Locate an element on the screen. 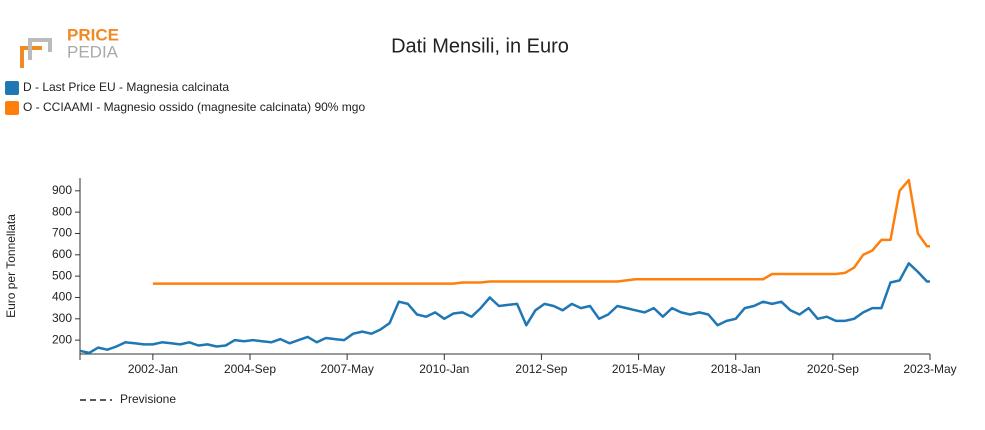  y-axis-label: Euro per Tonnellata is located at coordinates (11, 266).